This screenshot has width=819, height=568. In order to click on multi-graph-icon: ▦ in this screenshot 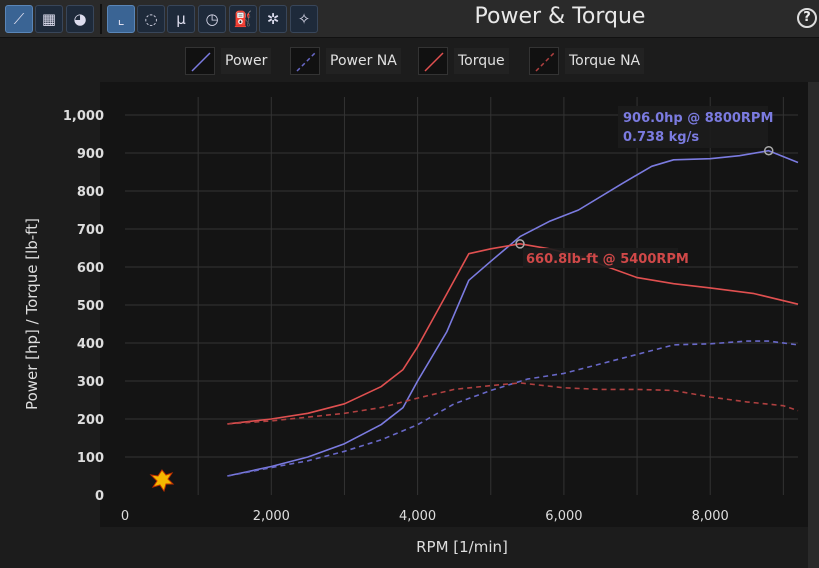, I will do `click(49, 19)`.